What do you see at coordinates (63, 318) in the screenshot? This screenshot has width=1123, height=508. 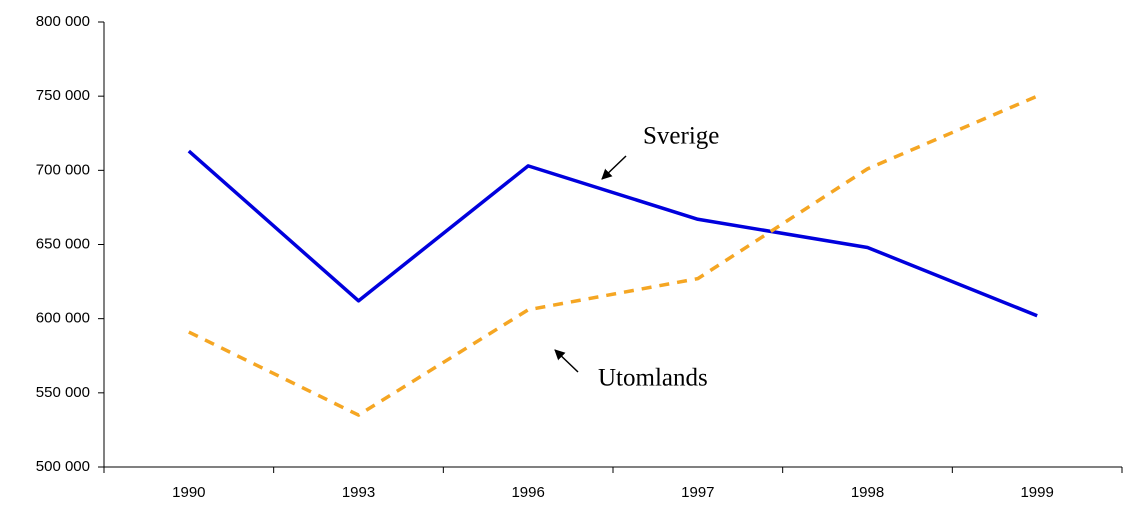 I see `y-tick-label: 600 000` at bounding box center [63, 318].